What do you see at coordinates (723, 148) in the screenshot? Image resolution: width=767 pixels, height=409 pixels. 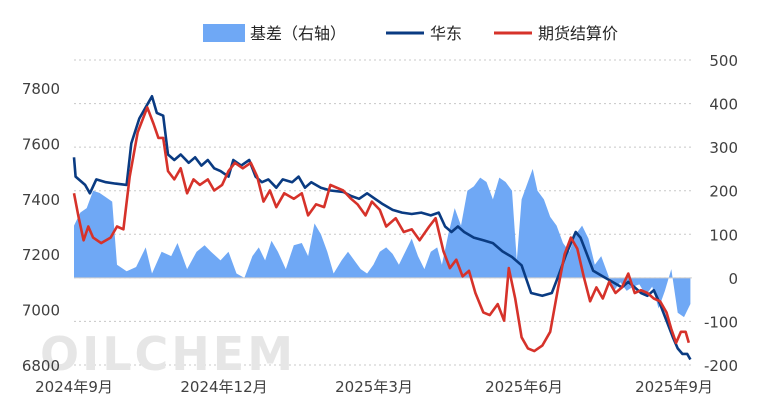 I see `right-tick-label: 300` at bounding box center [723, 148].